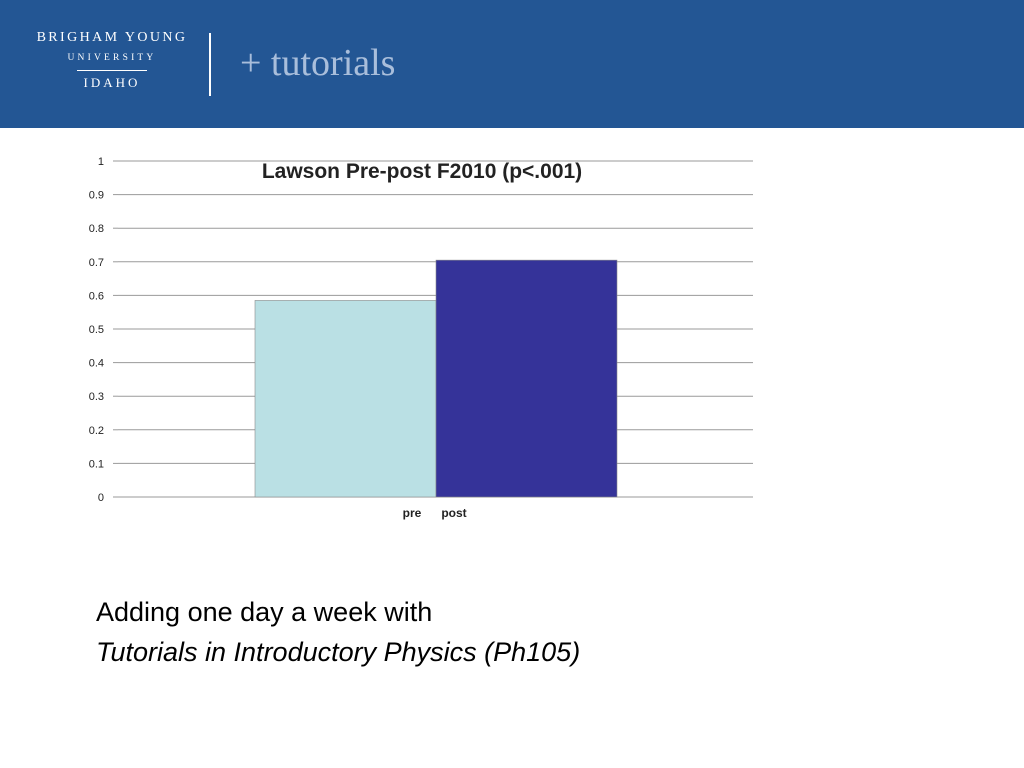 This screenshot has height=768, width=1024. I want to click on y-tick-label: 0.4, so click(96, 364).